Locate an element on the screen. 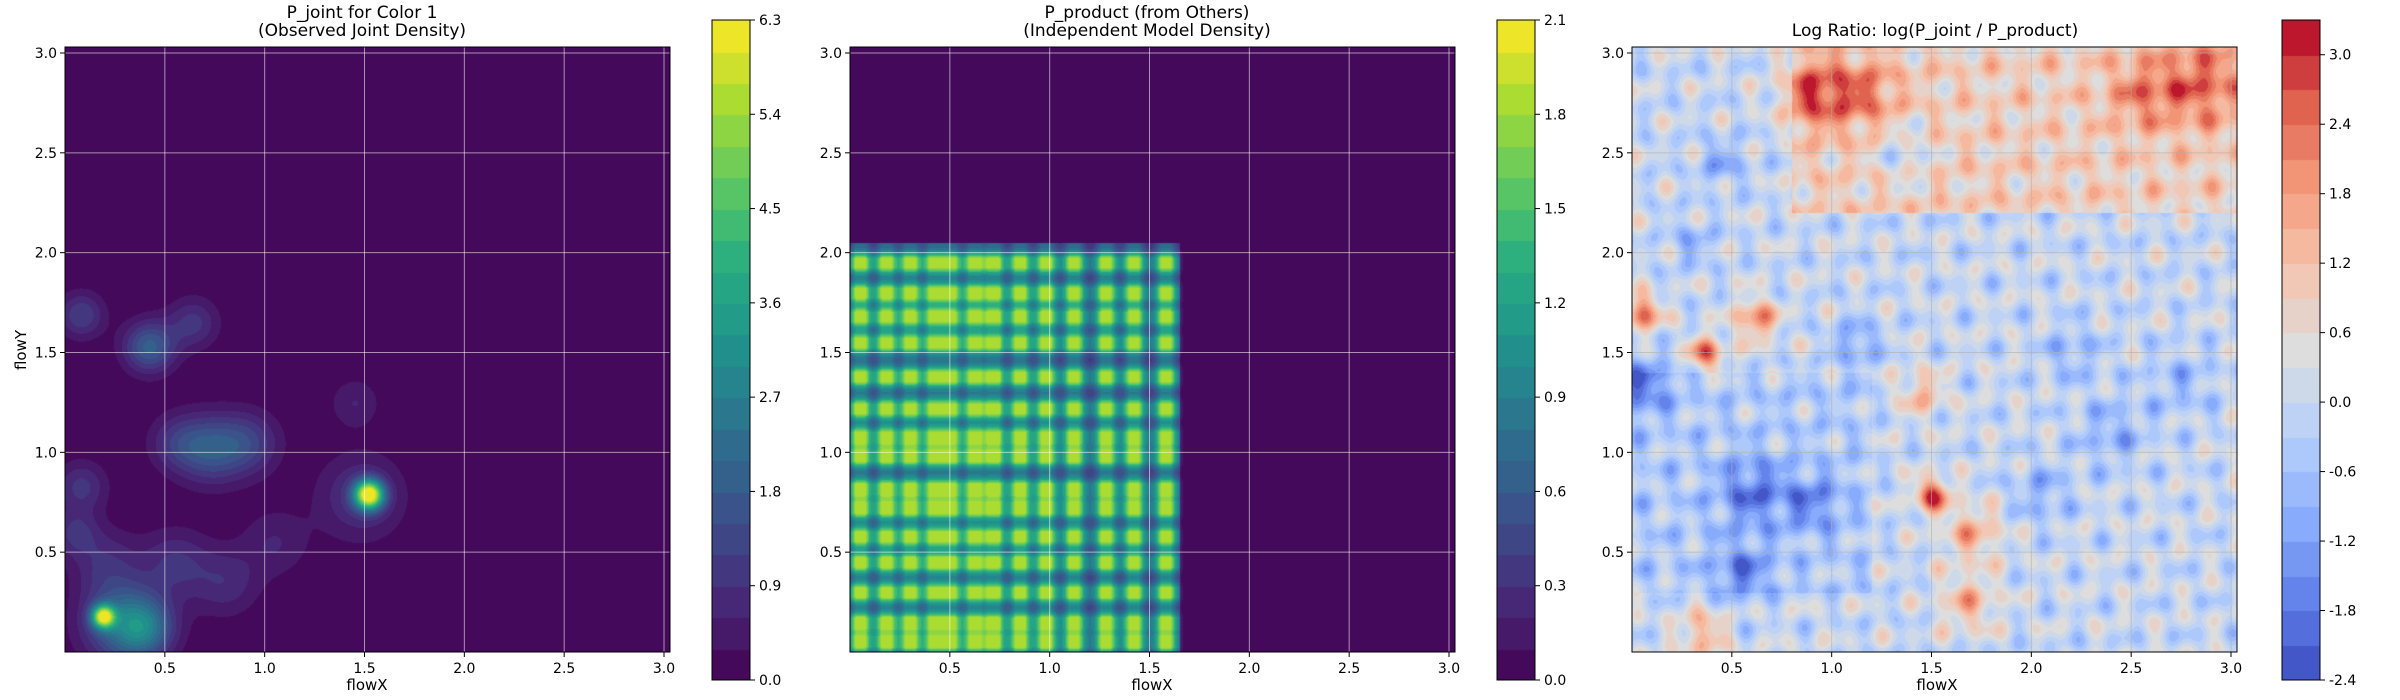  colorbar-tick-label: -1.2 is located at coordinates (2342, 542).